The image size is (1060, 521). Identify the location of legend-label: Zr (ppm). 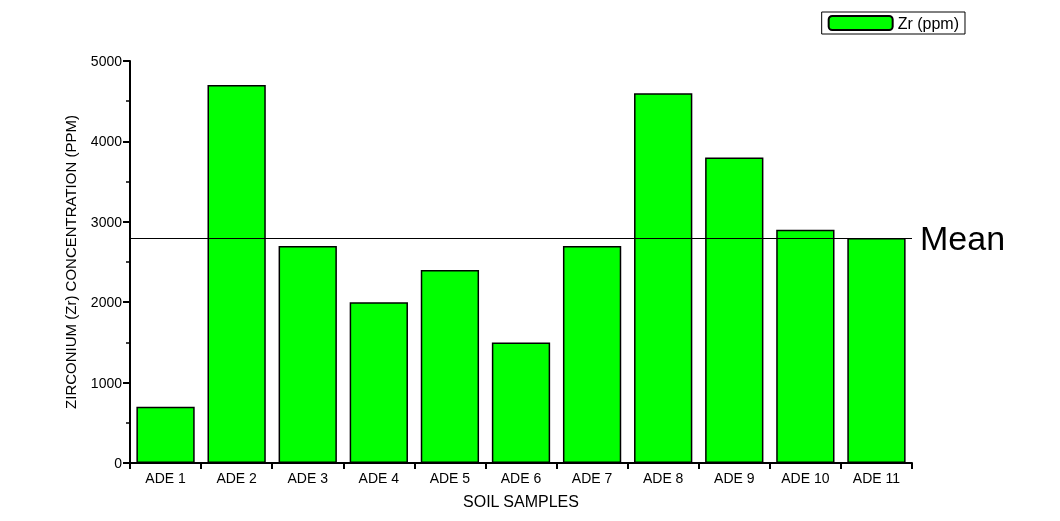
(928, 23).